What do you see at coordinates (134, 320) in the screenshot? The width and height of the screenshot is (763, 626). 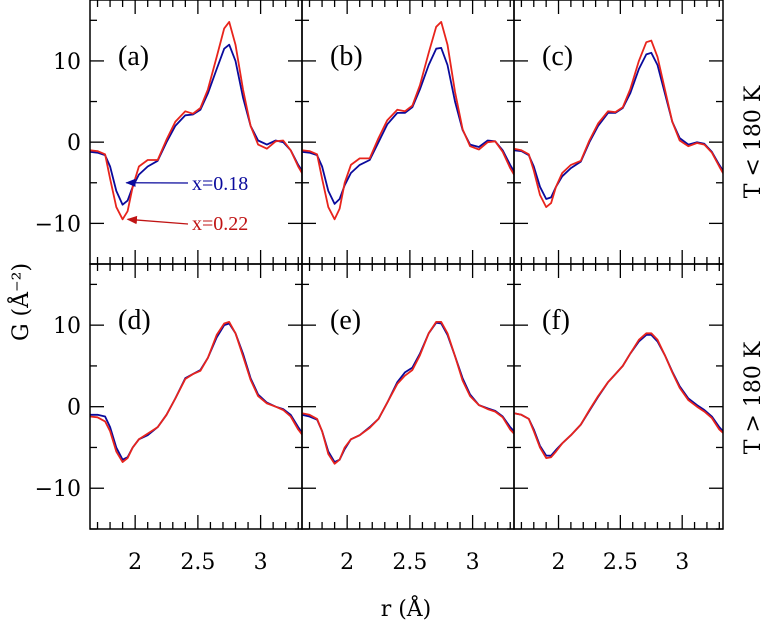 I see `panel-label-d: (d)` at bounding box center [134, 320].